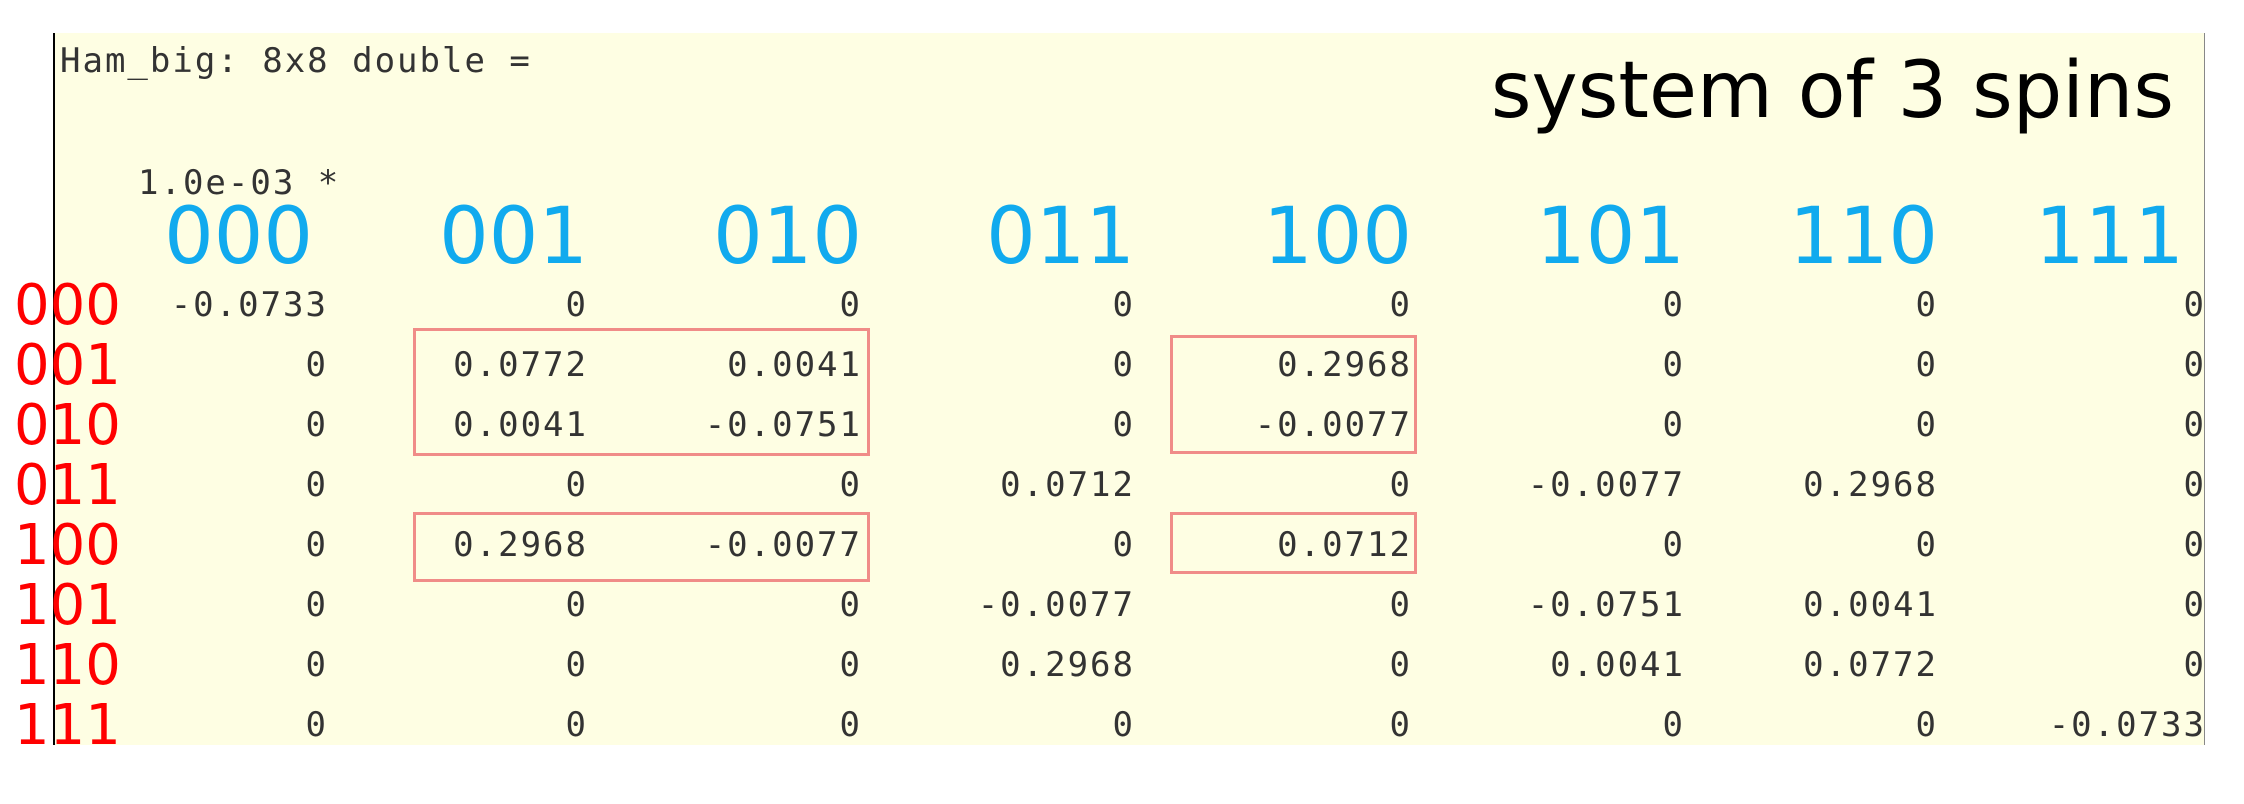 This screenshot has height=804, width=2244. I want to click on scale-factor: 1.0e-03 *, so click(239, 183).